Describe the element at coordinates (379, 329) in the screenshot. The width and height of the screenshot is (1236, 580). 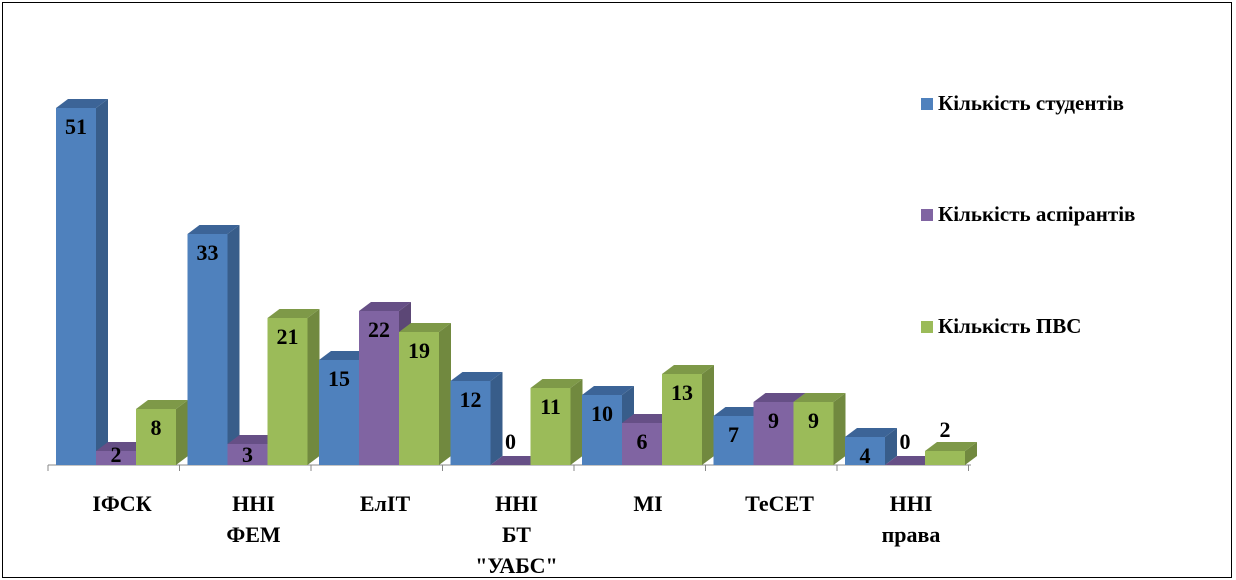
I see `data-label: 22` at that location.